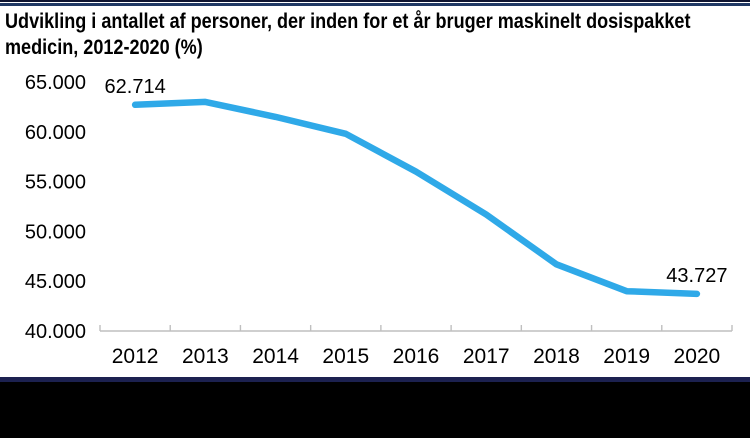 The image size is (750, 438). I want to click on y-axis-tick-label: 60.000, so click(55, 133).